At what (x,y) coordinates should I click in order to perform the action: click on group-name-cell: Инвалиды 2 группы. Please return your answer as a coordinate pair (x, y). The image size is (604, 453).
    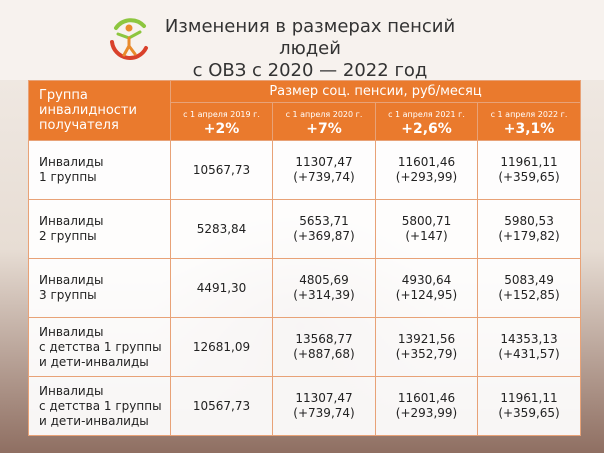
    Looking at the image, I should click on (99, 229).